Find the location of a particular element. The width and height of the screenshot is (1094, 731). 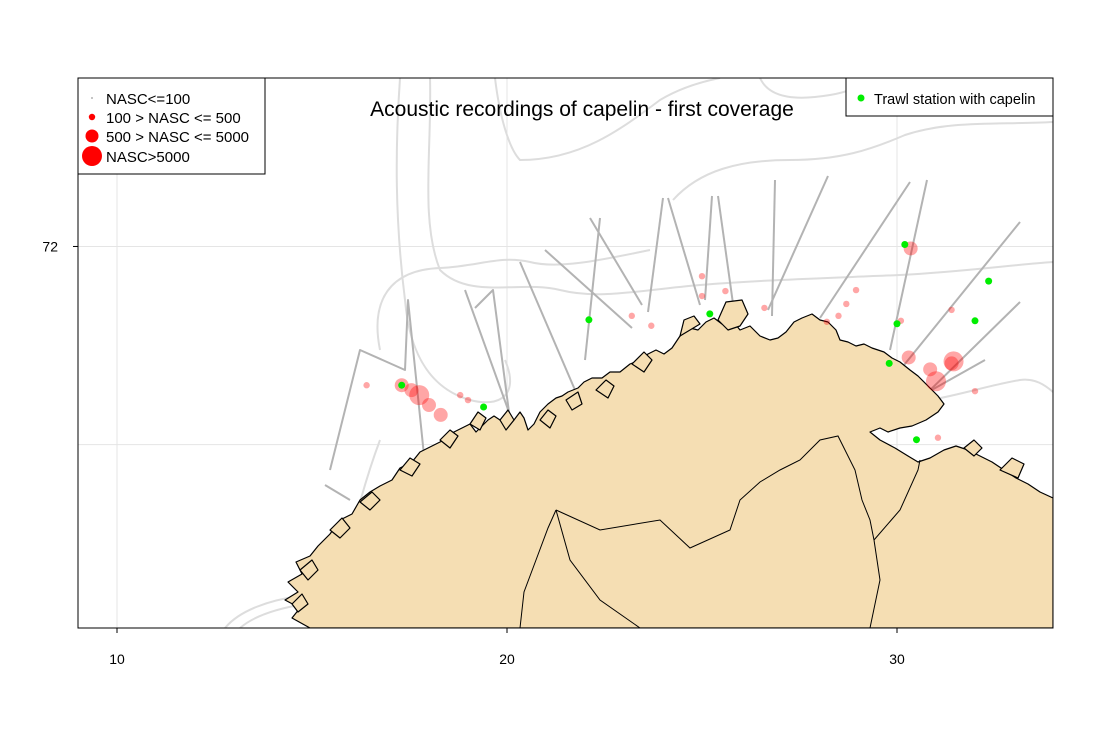

border-finland-russia is located at coordinates (897, 500).